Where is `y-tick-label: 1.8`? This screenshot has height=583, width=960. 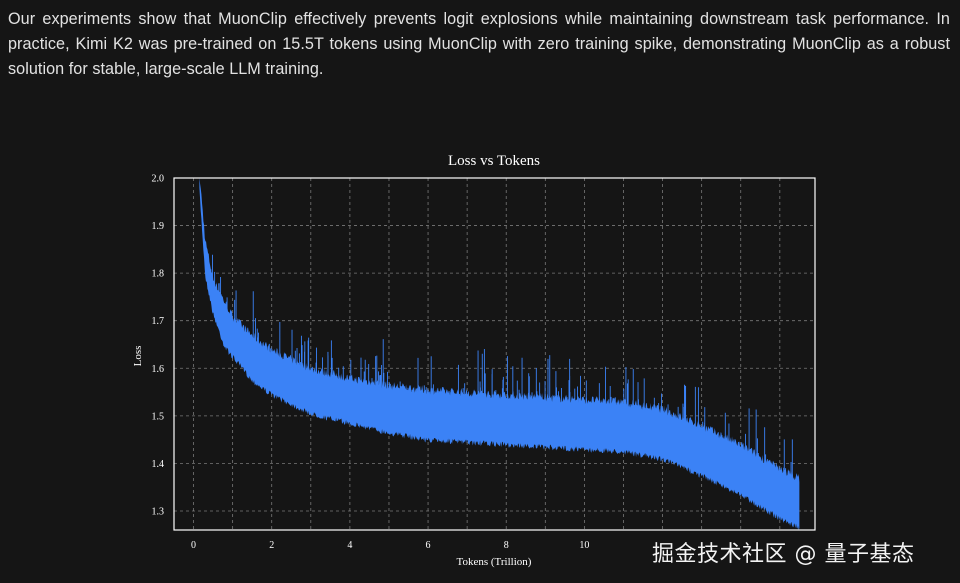
y-tick-label: 1.8 is located at coordinates (158, 274).